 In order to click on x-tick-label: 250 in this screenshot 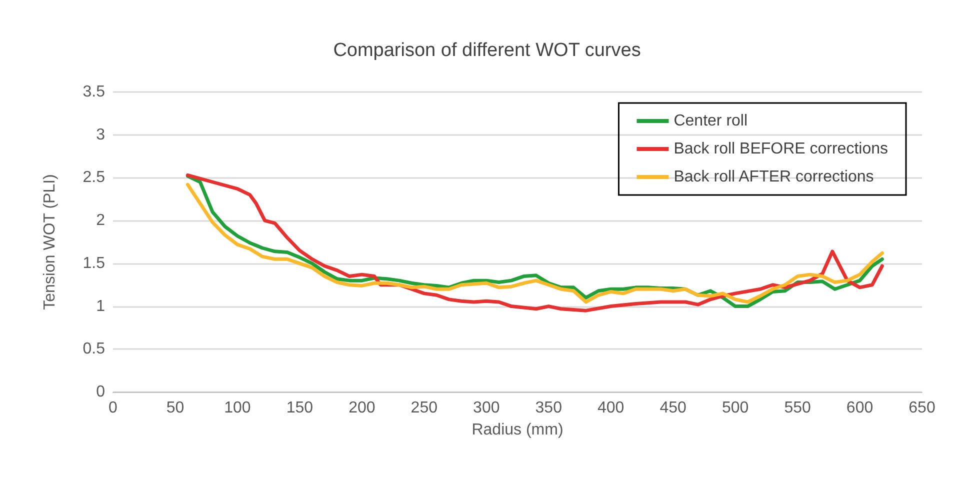, I will do `click(424, 408)`.